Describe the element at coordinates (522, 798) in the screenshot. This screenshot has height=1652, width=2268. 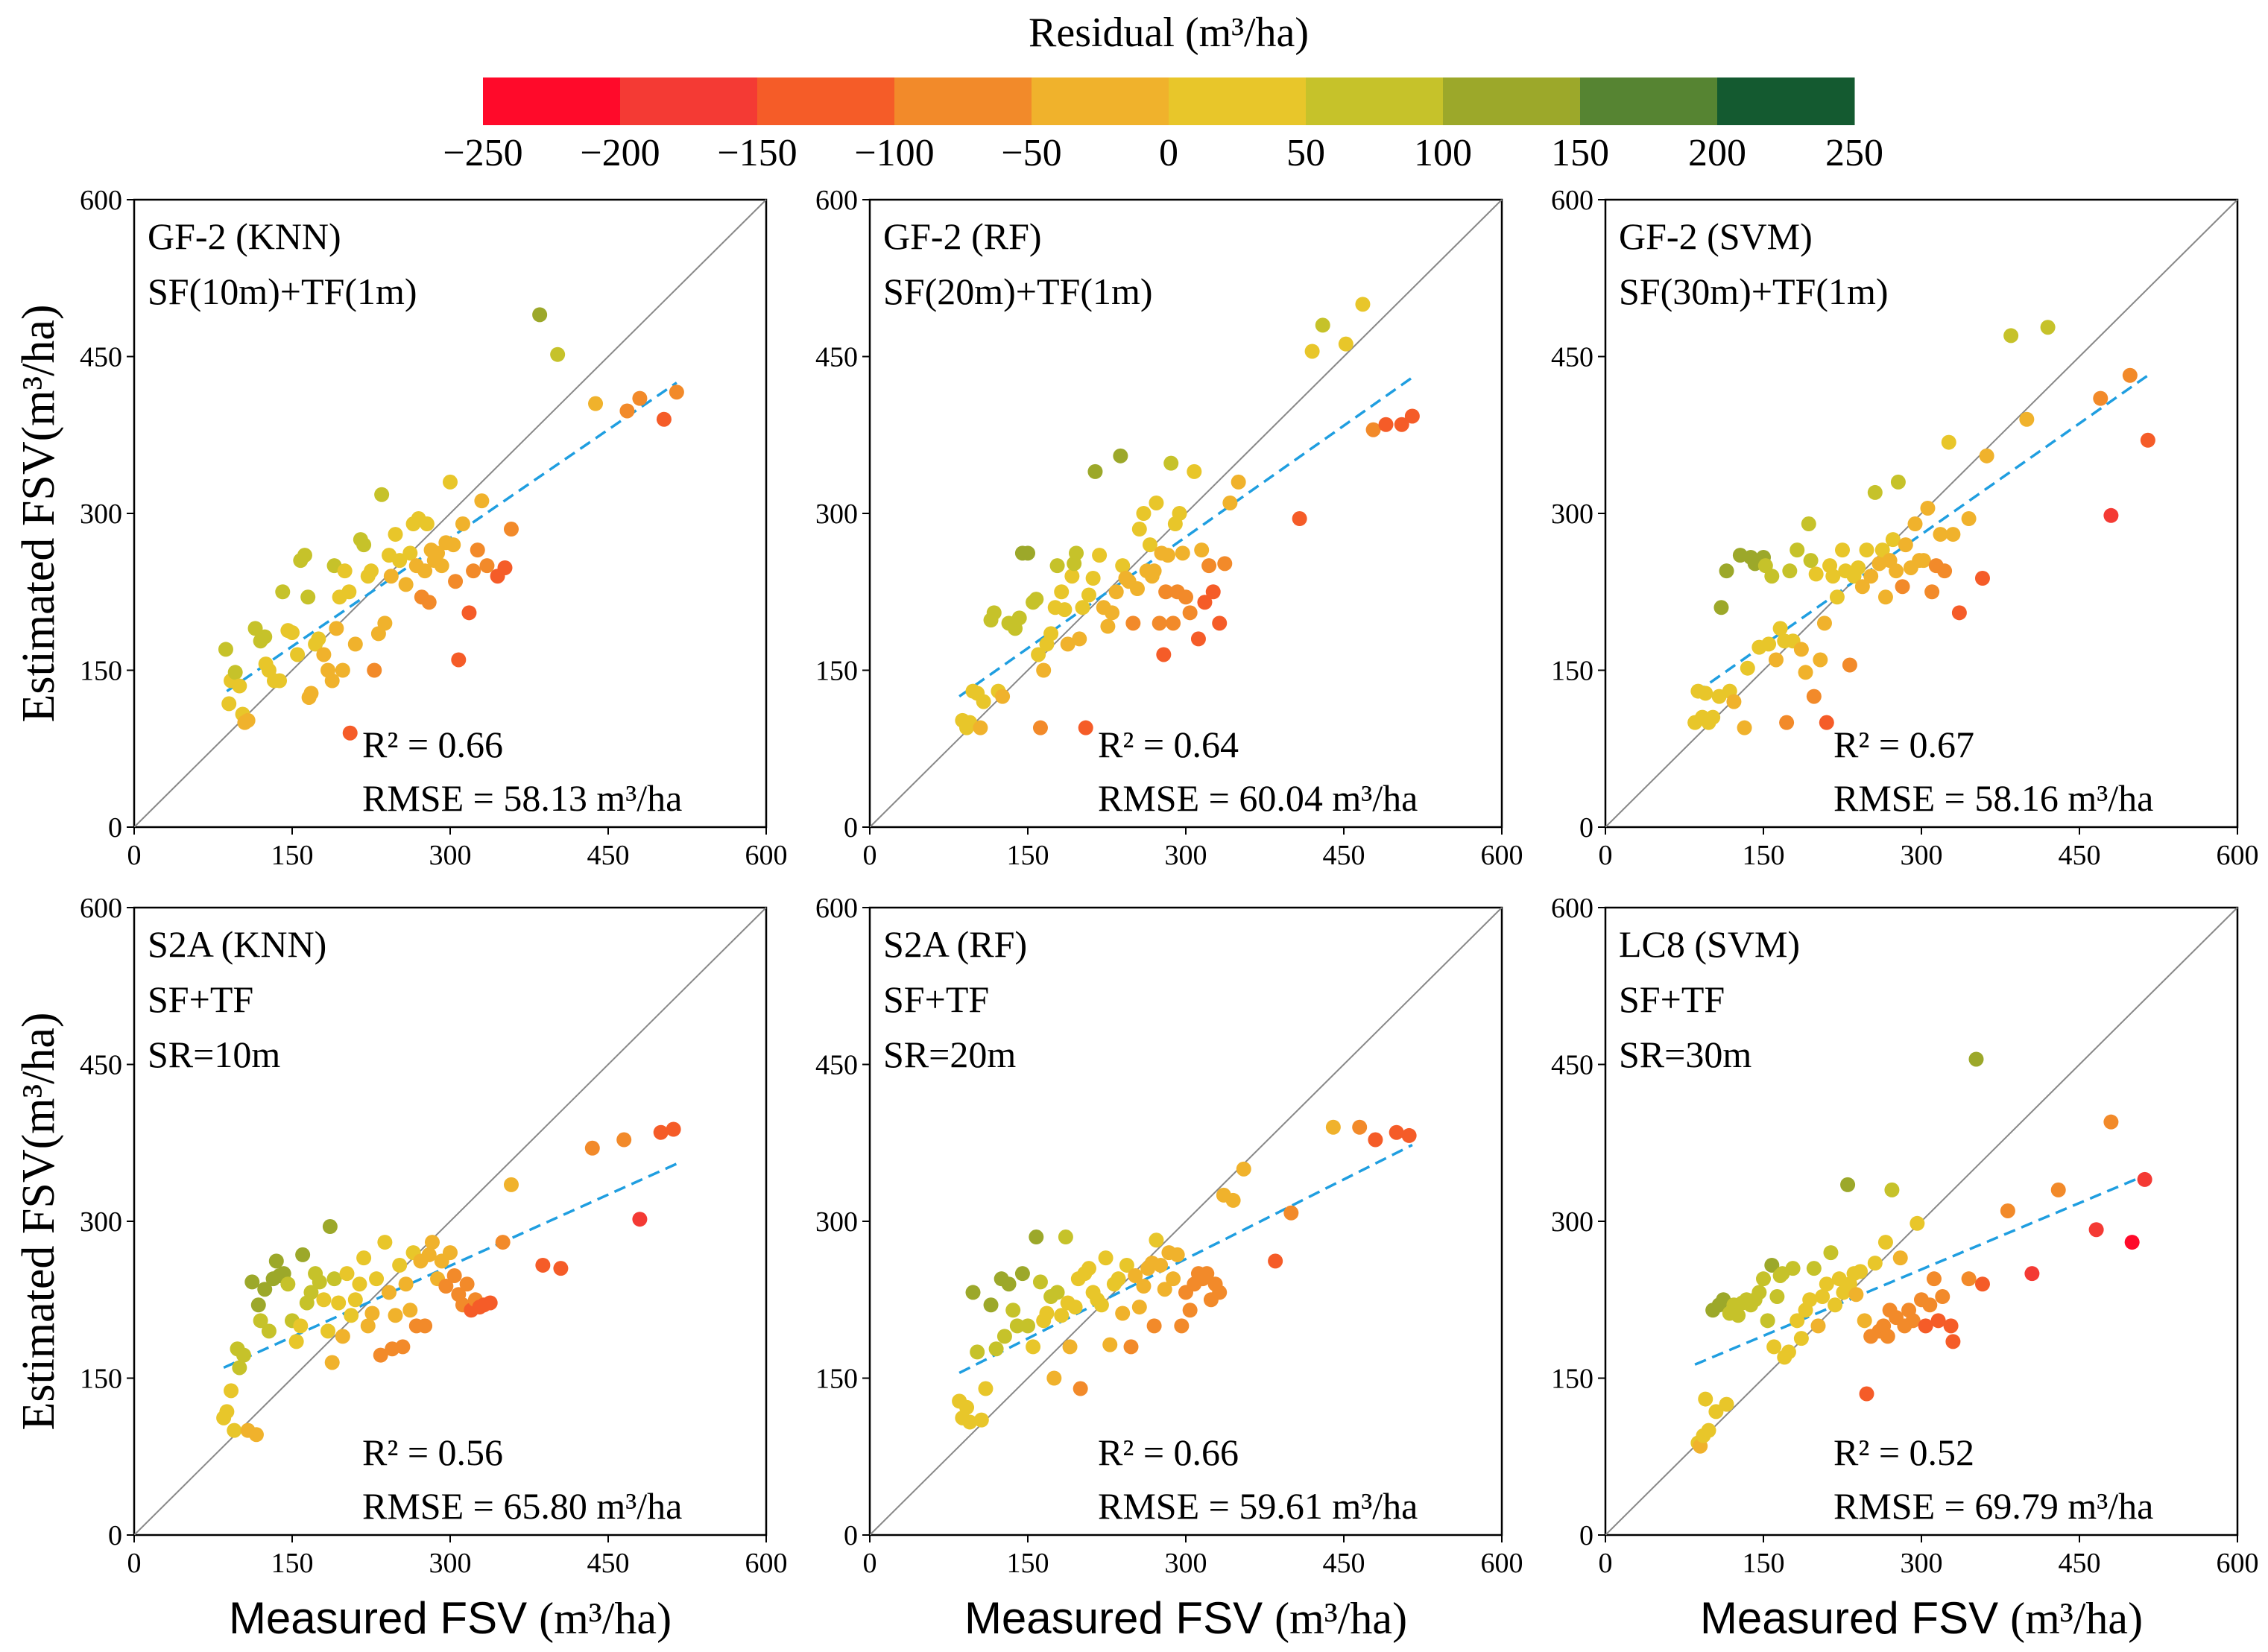
I see `rmse-annotation: RMSE = 58.13 m³/ha` at that location.